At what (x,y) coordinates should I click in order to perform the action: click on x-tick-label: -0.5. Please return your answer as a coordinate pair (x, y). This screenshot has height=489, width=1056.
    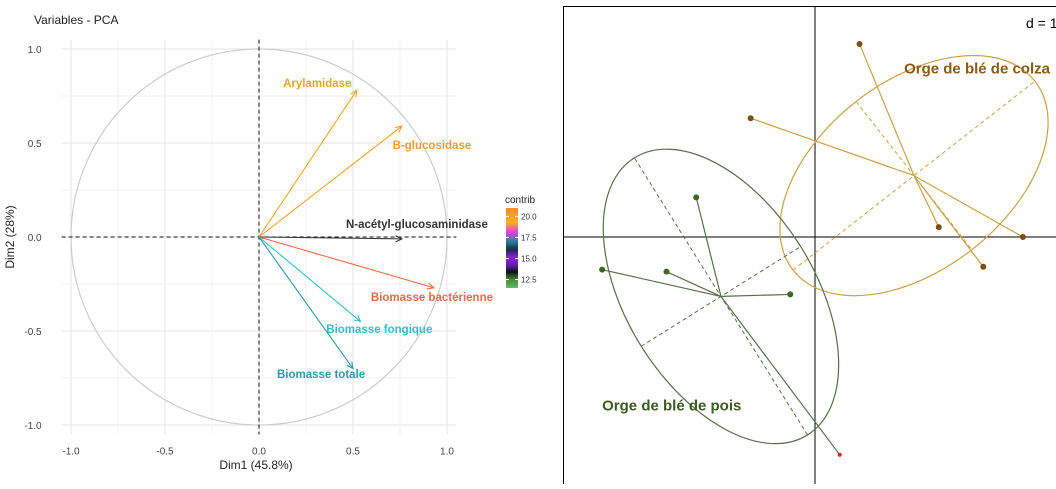
    Looking at the image, I should click on (165, 451).